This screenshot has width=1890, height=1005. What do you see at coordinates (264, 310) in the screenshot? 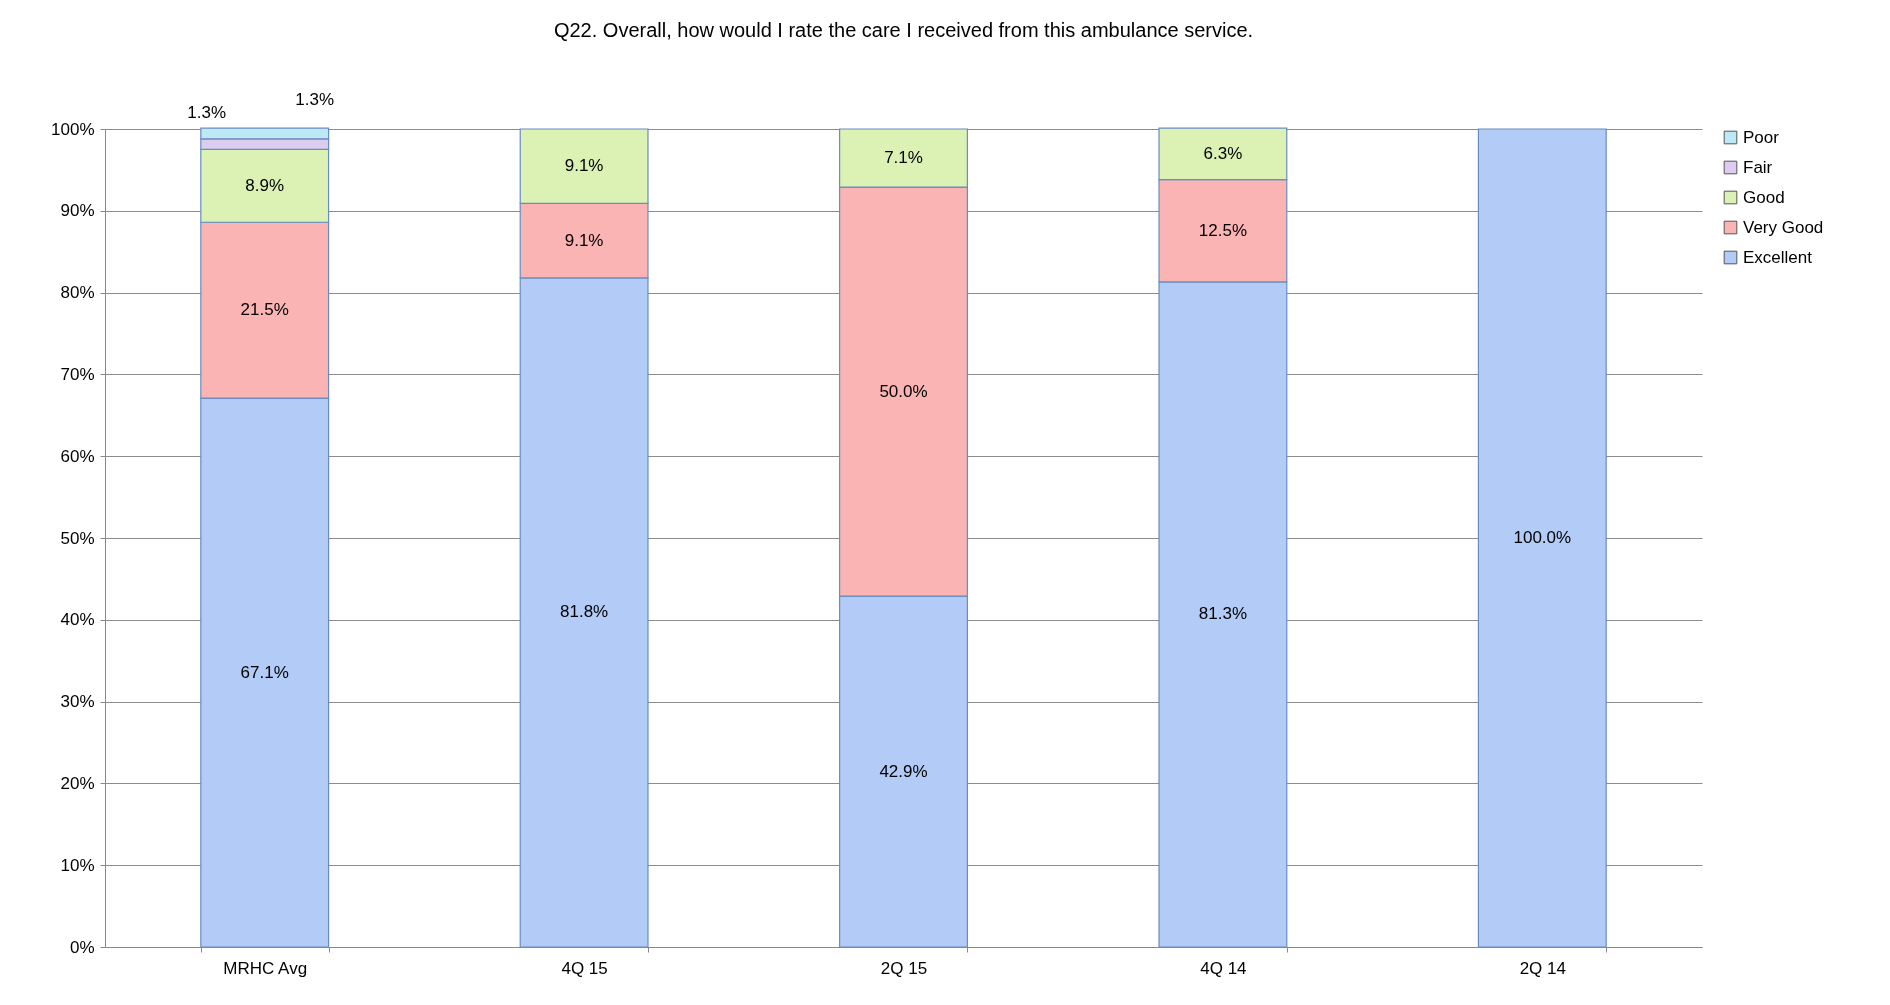
I see `data-label: 21.5%` at bounding box center [264, 310].